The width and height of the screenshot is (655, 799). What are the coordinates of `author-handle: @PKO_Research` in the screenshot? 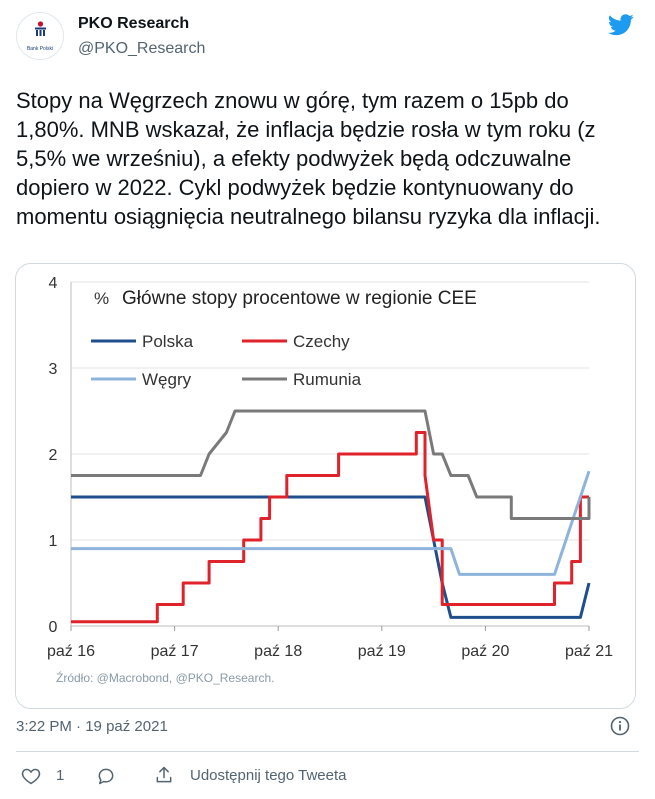 It's located at (142, 48).